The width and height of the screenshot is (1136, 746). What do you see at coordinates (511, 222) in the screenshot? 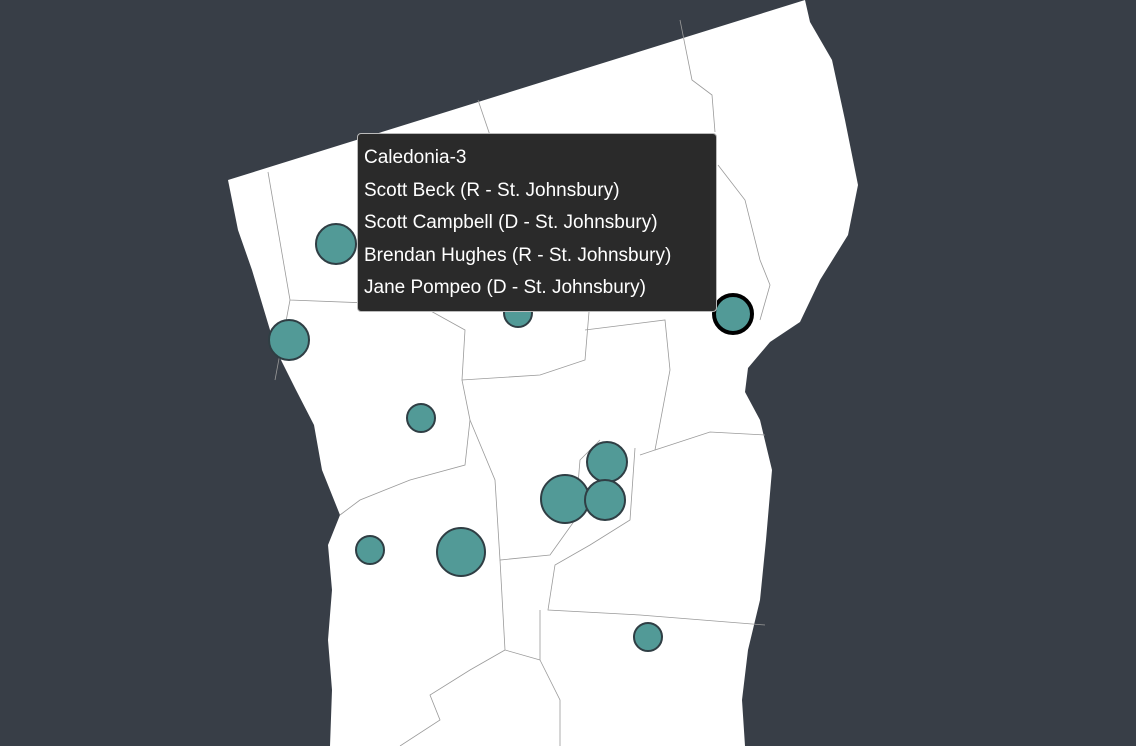
I see `tooltip-line: Scott Campbell (D - St. Johnsbury)` at bounding box center [511, 222].